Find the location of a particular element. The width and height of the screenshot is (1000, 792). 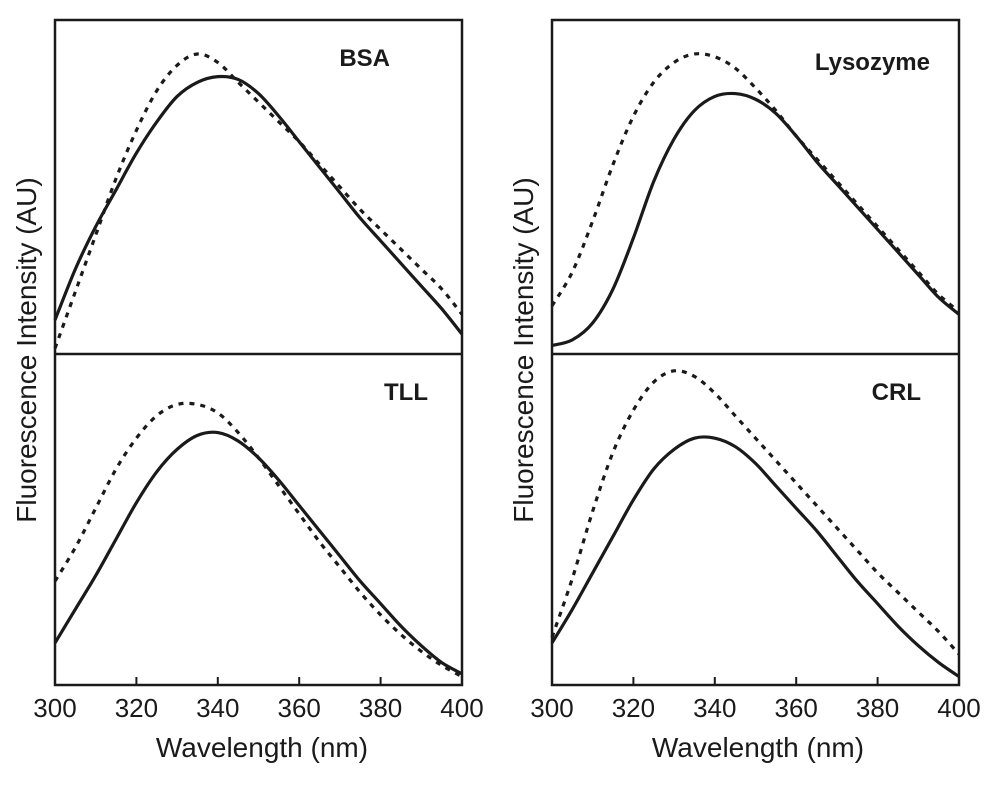

right-x-tick-label: 320 is located at coordinates (633, 708).